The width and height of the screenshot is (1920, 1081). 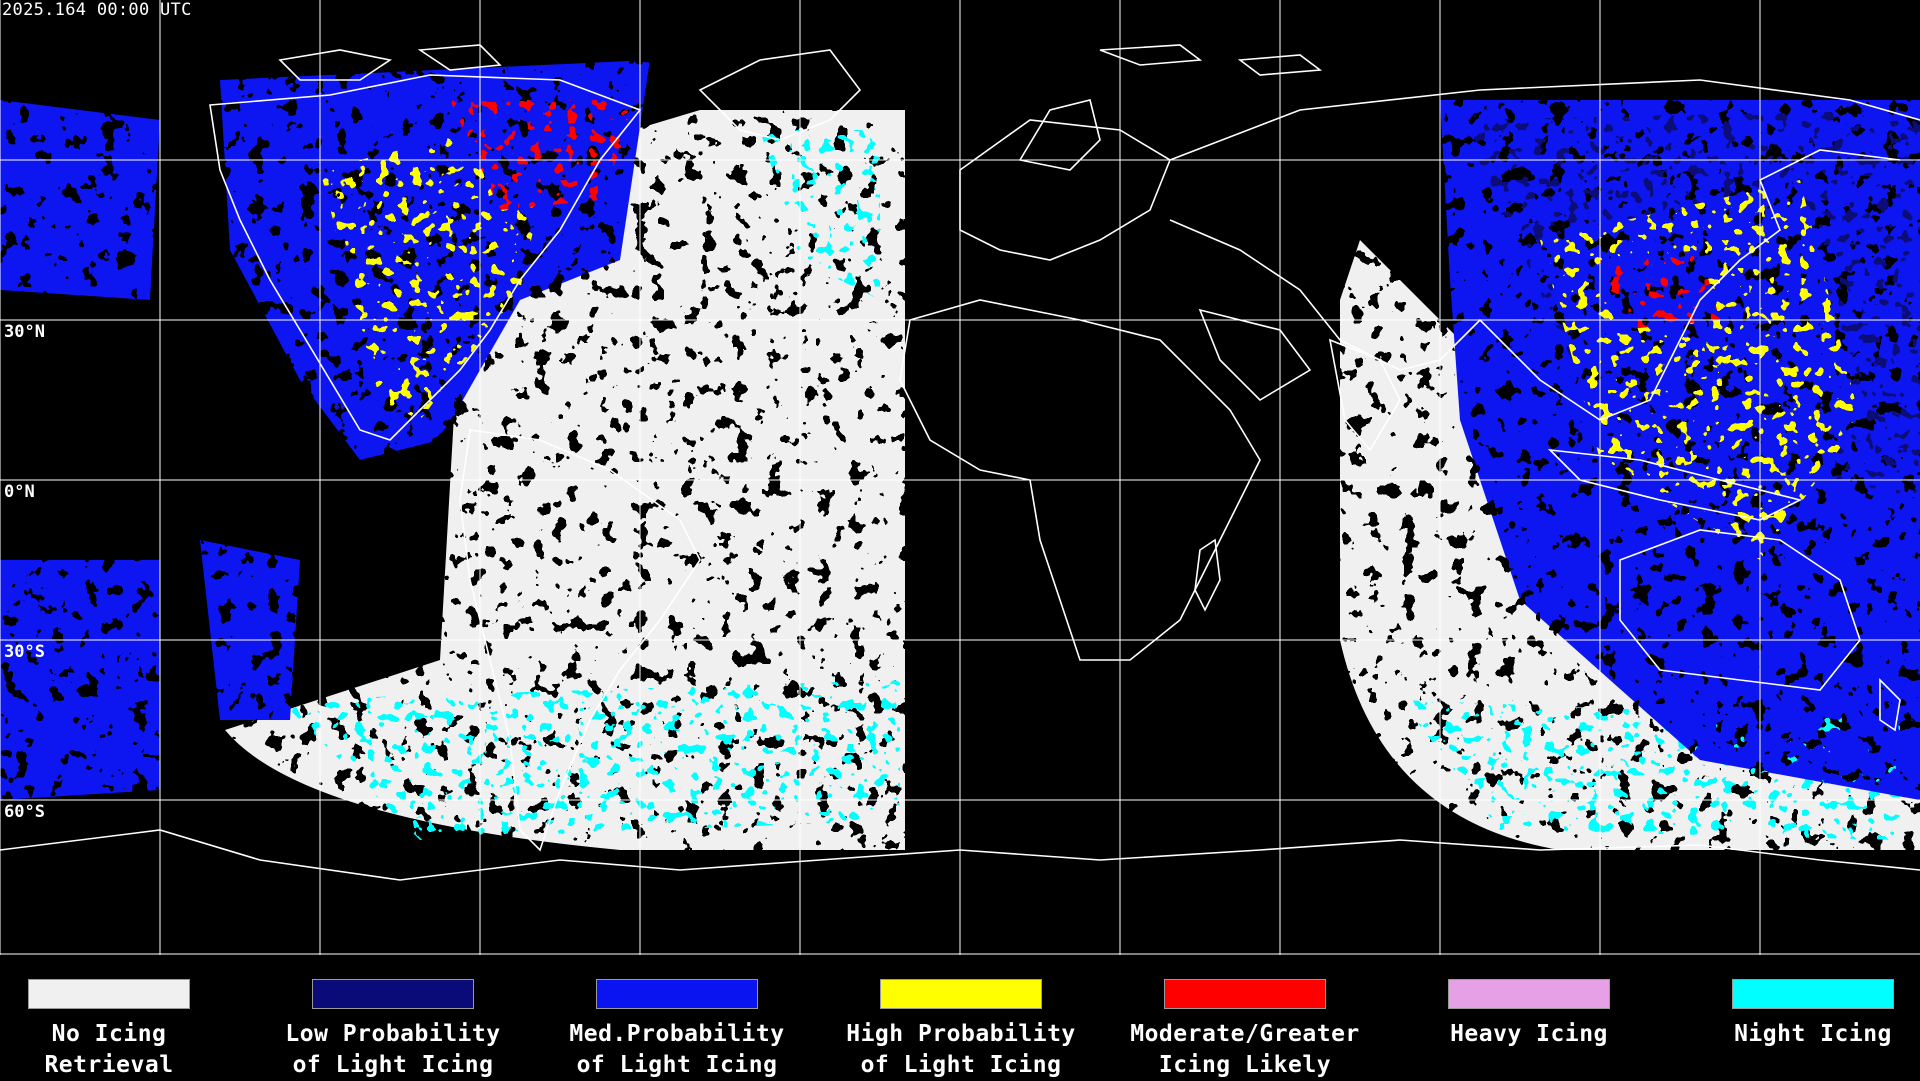 What do you see at coordinates (1740, 610) in the screenshot?
I see `coastline-australia` at bounding box center [1740, 610].